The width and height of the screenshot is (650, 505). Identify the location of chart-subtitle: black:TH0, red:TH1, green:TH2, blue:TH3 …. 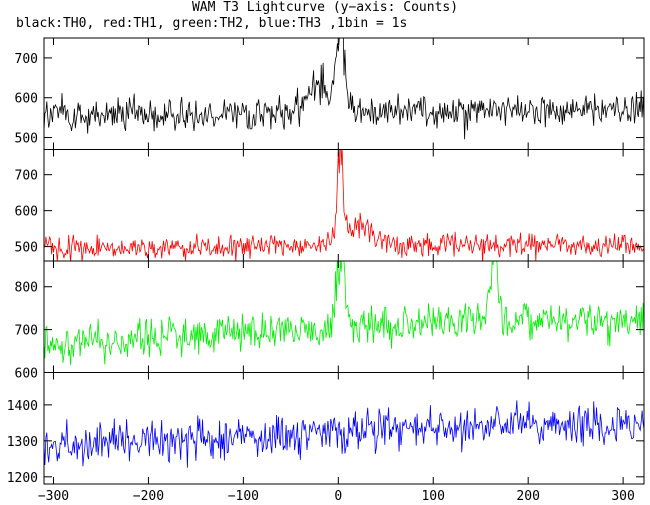
(212, 23).